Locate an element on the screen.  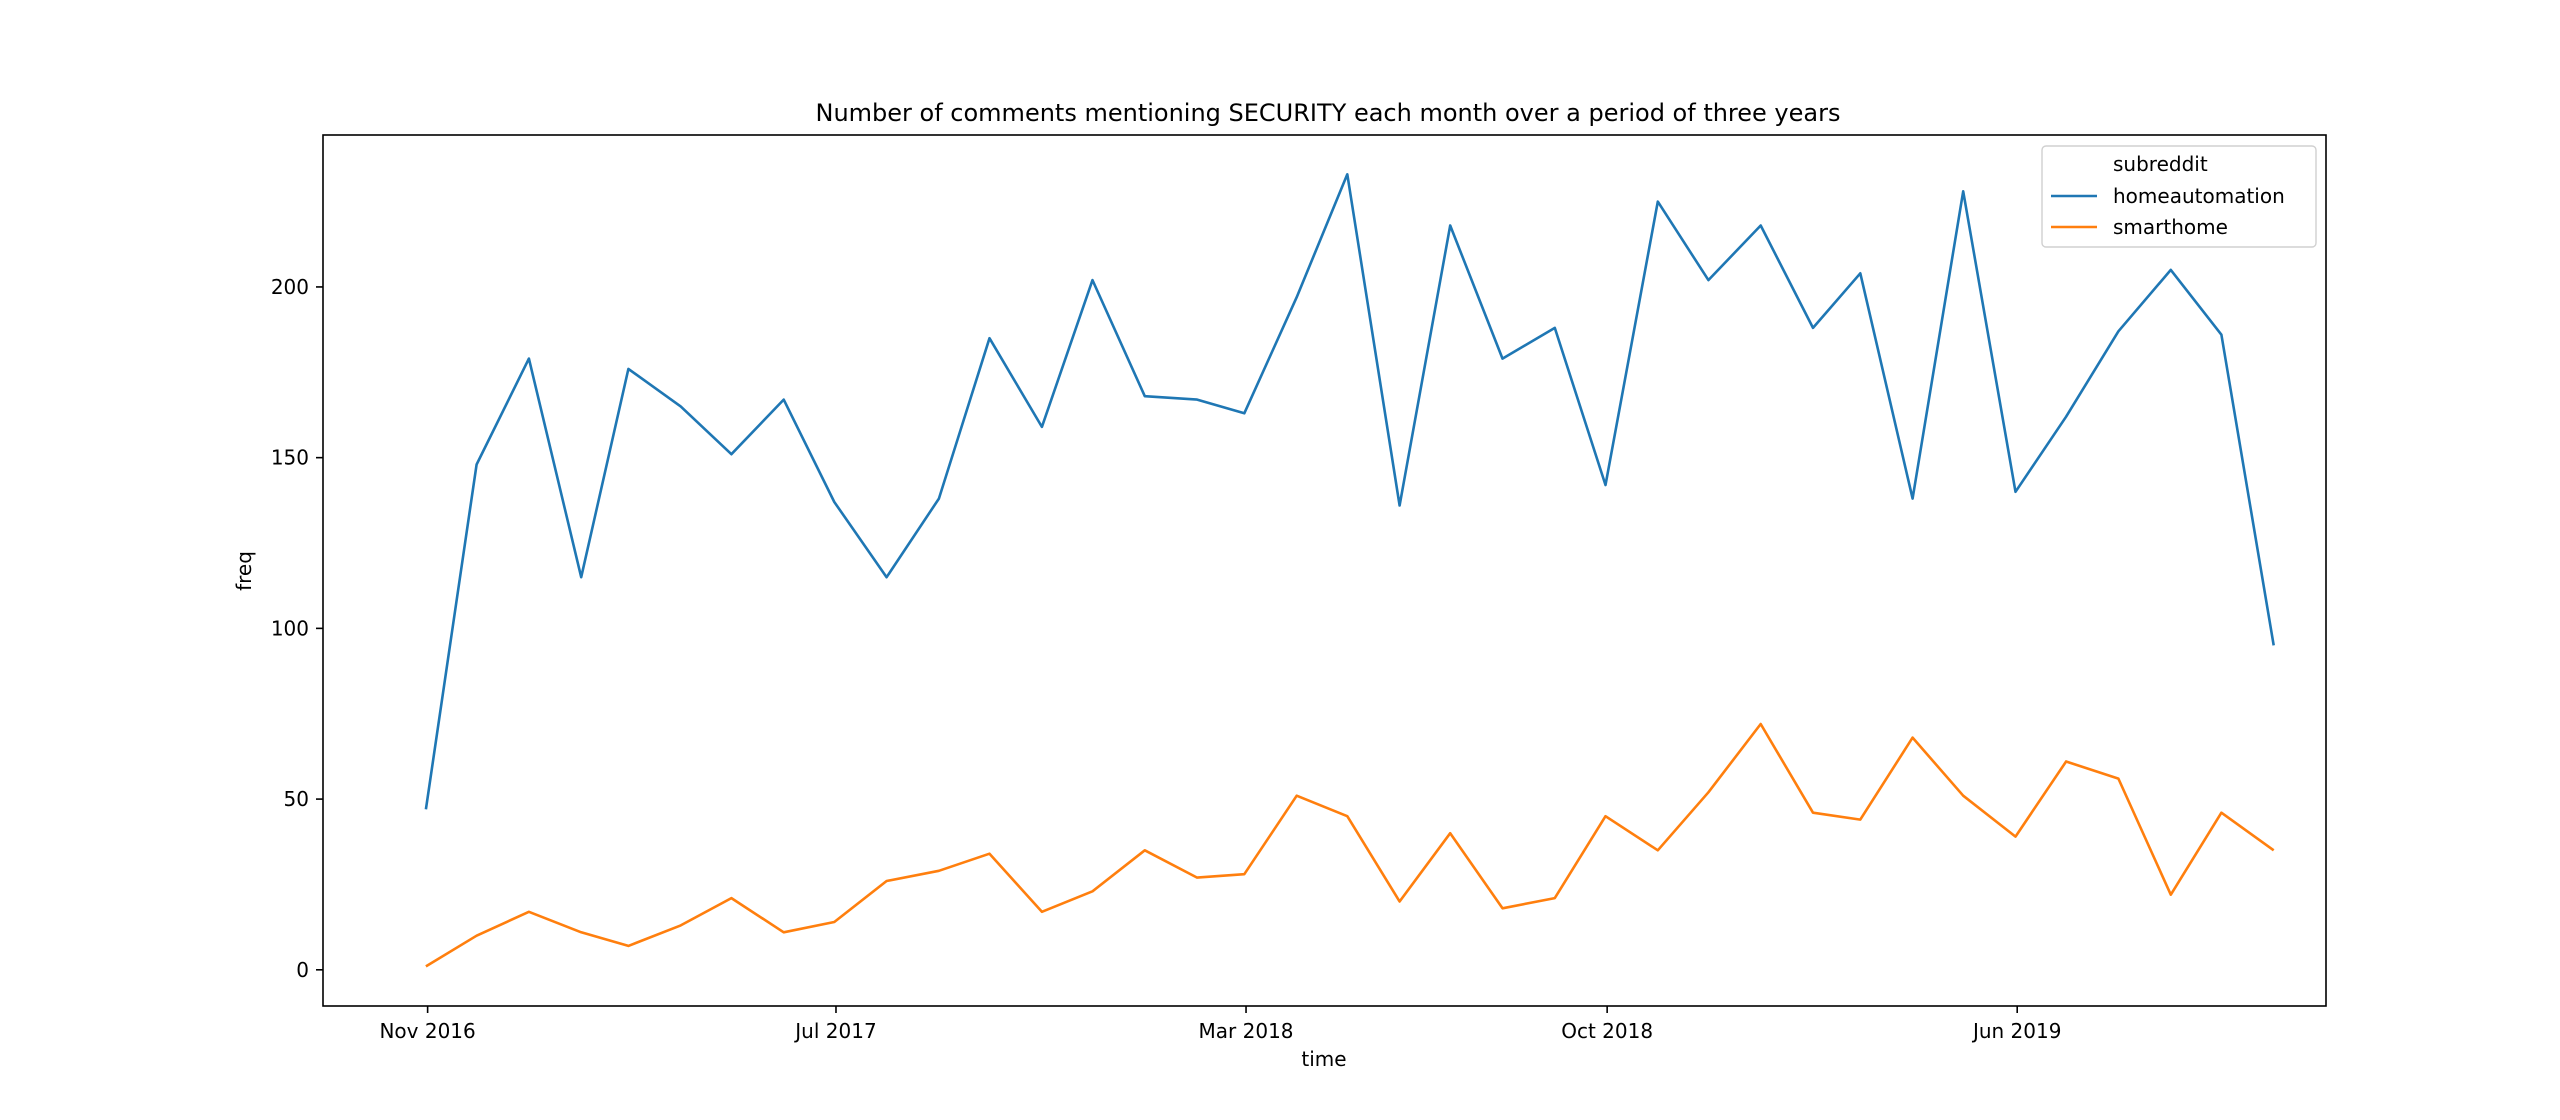
y-tick-label: 150 is located at coordinates (290, 458).